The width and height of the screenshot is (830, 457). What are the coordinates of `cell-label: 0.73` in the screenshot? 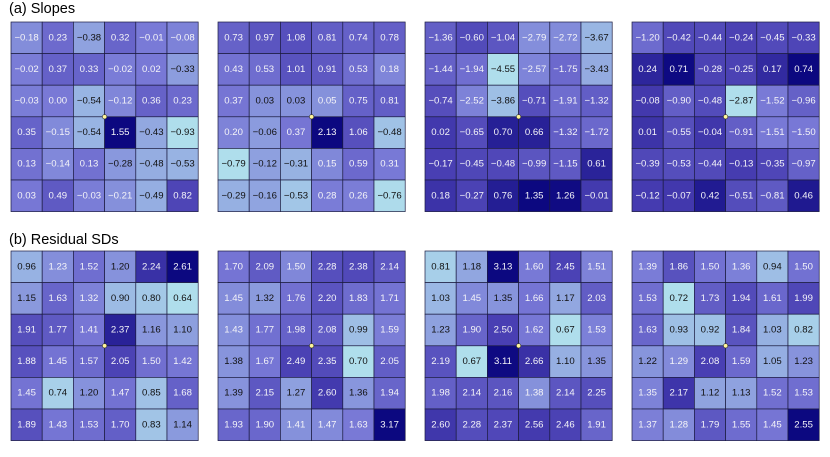 It's located at (233, 37).